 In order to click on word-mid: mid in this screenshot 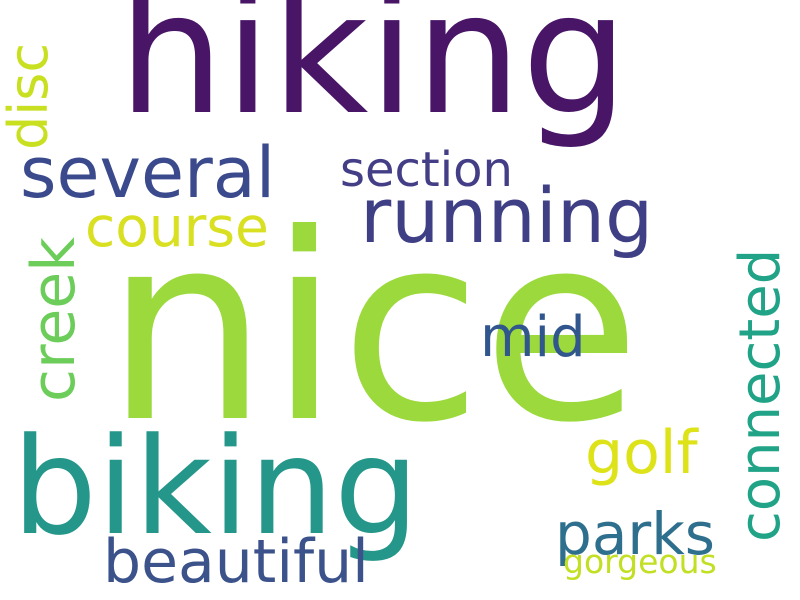, I will do `click(533, 337)`.